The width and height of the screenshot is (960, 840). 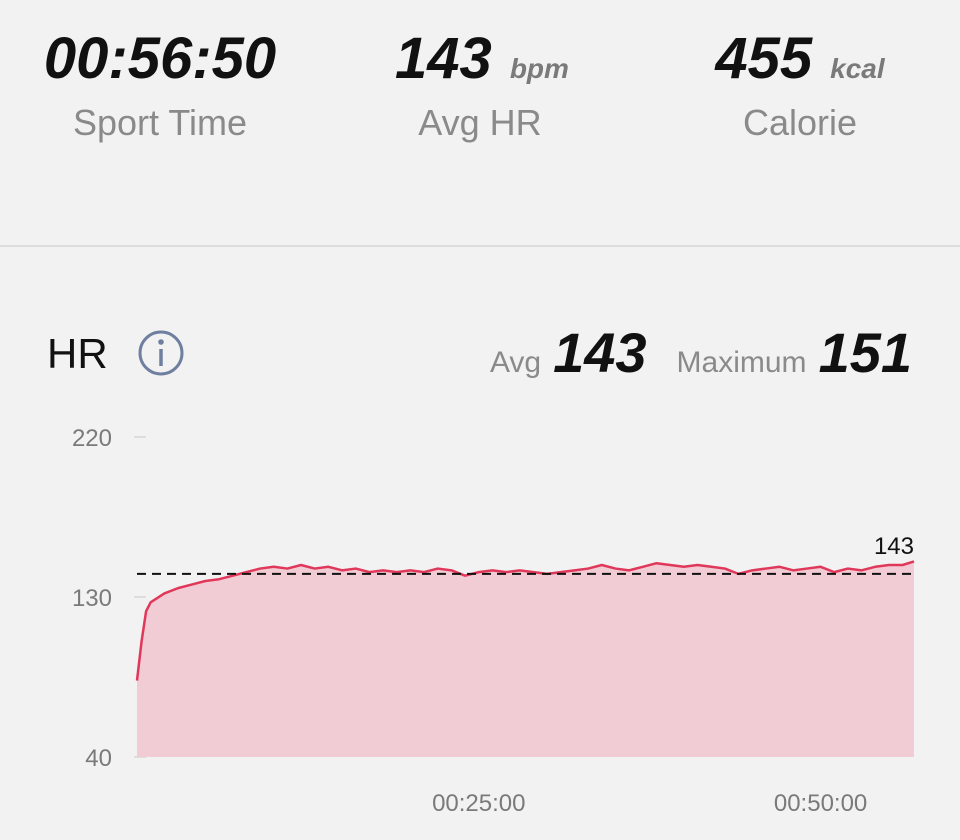 I want to click on max-label: Maximum, so click(x=742, y=362).